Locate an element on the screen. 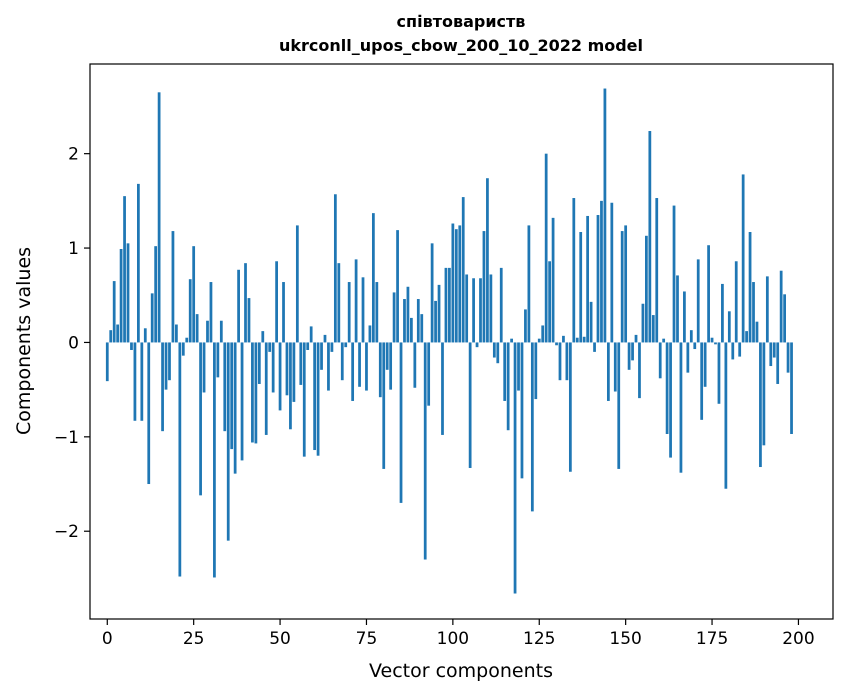 This screenshot has height=696, width=847. x-tick-label: 125 is located at coordinates (539, 639).